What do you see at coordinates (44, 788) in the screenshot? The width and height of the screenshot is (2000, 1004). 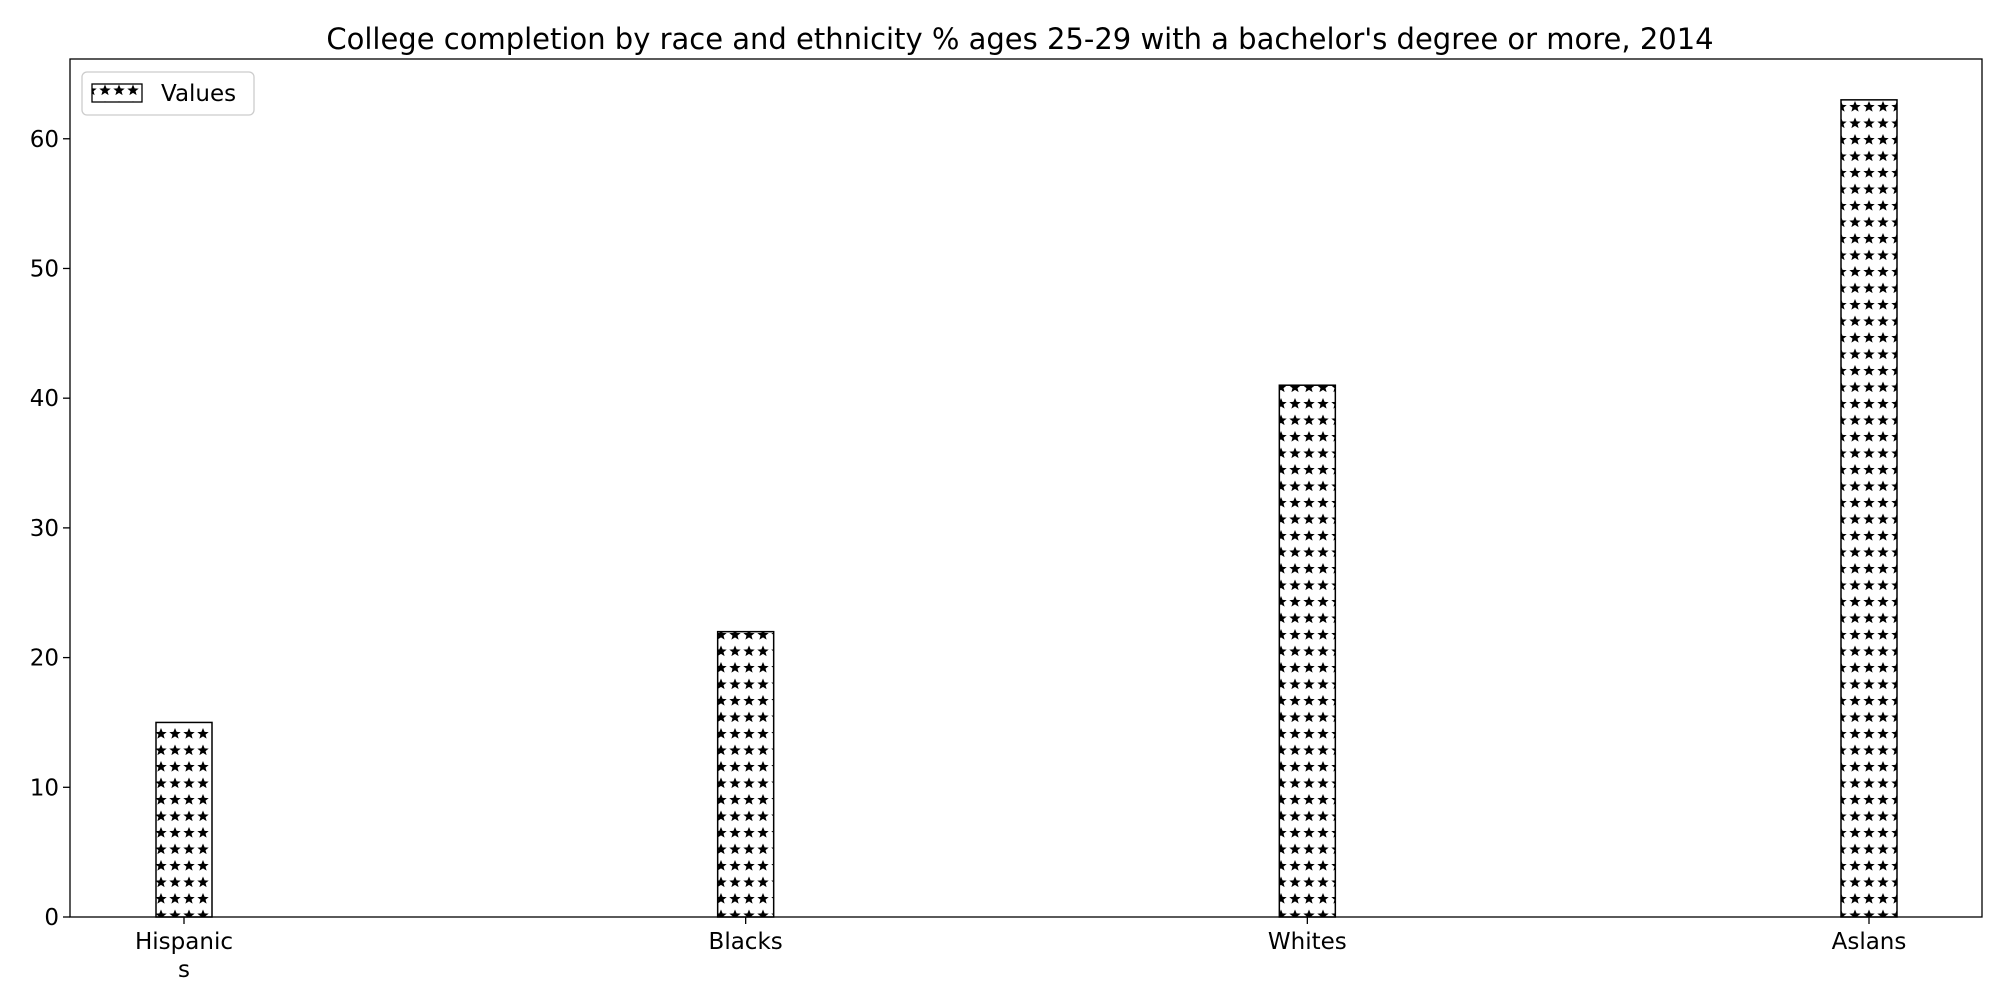 I see `y-tick-label: 10` at bounding box center [44, 788].